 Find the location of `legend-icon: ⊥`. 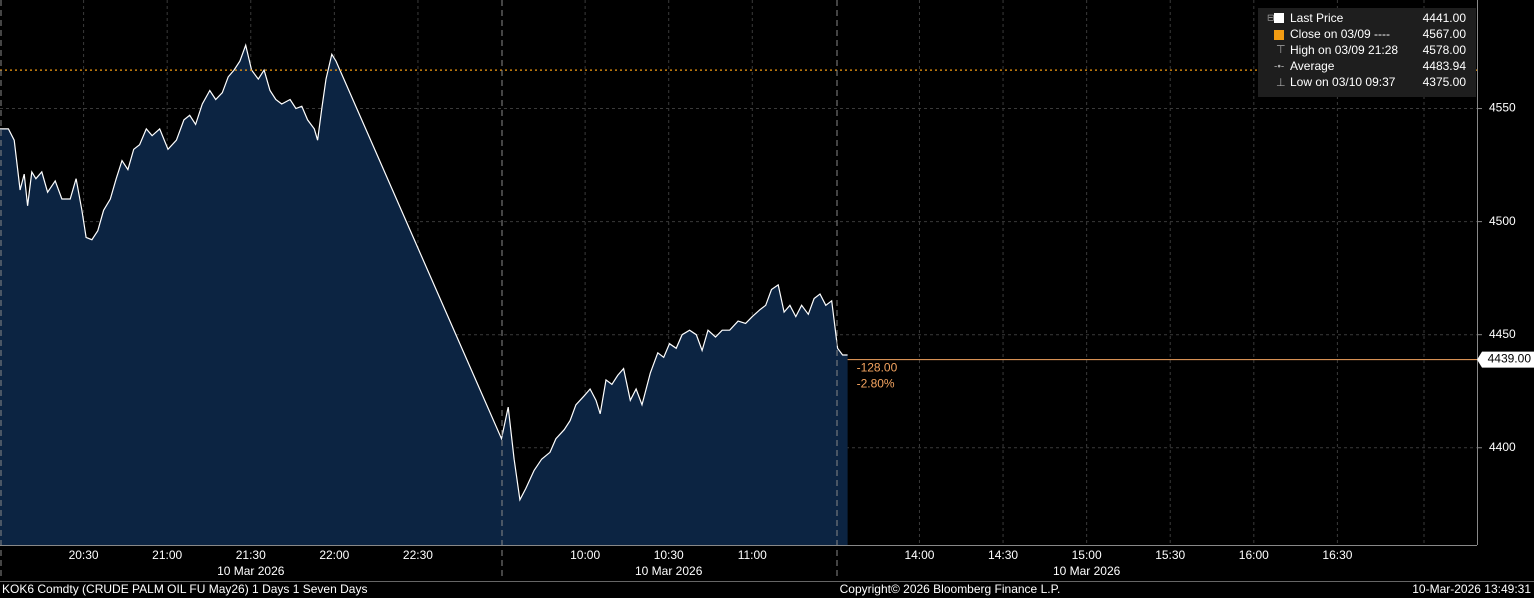

legend-icon: ⊥ is located at coordinates (1281, 83).